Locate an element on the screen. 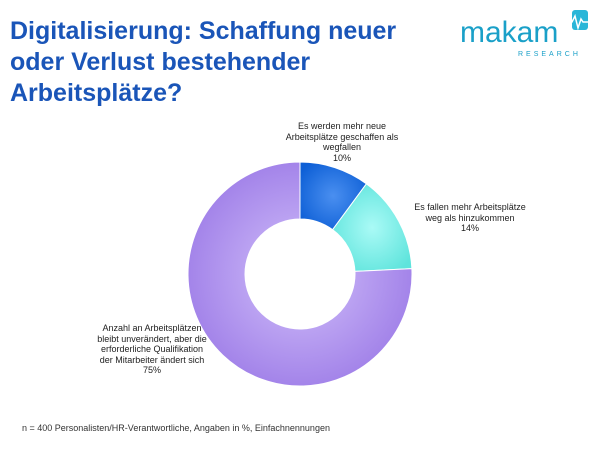  slice-label-line: bleibt unverändert, aber die is located at coordinates (152, 338).